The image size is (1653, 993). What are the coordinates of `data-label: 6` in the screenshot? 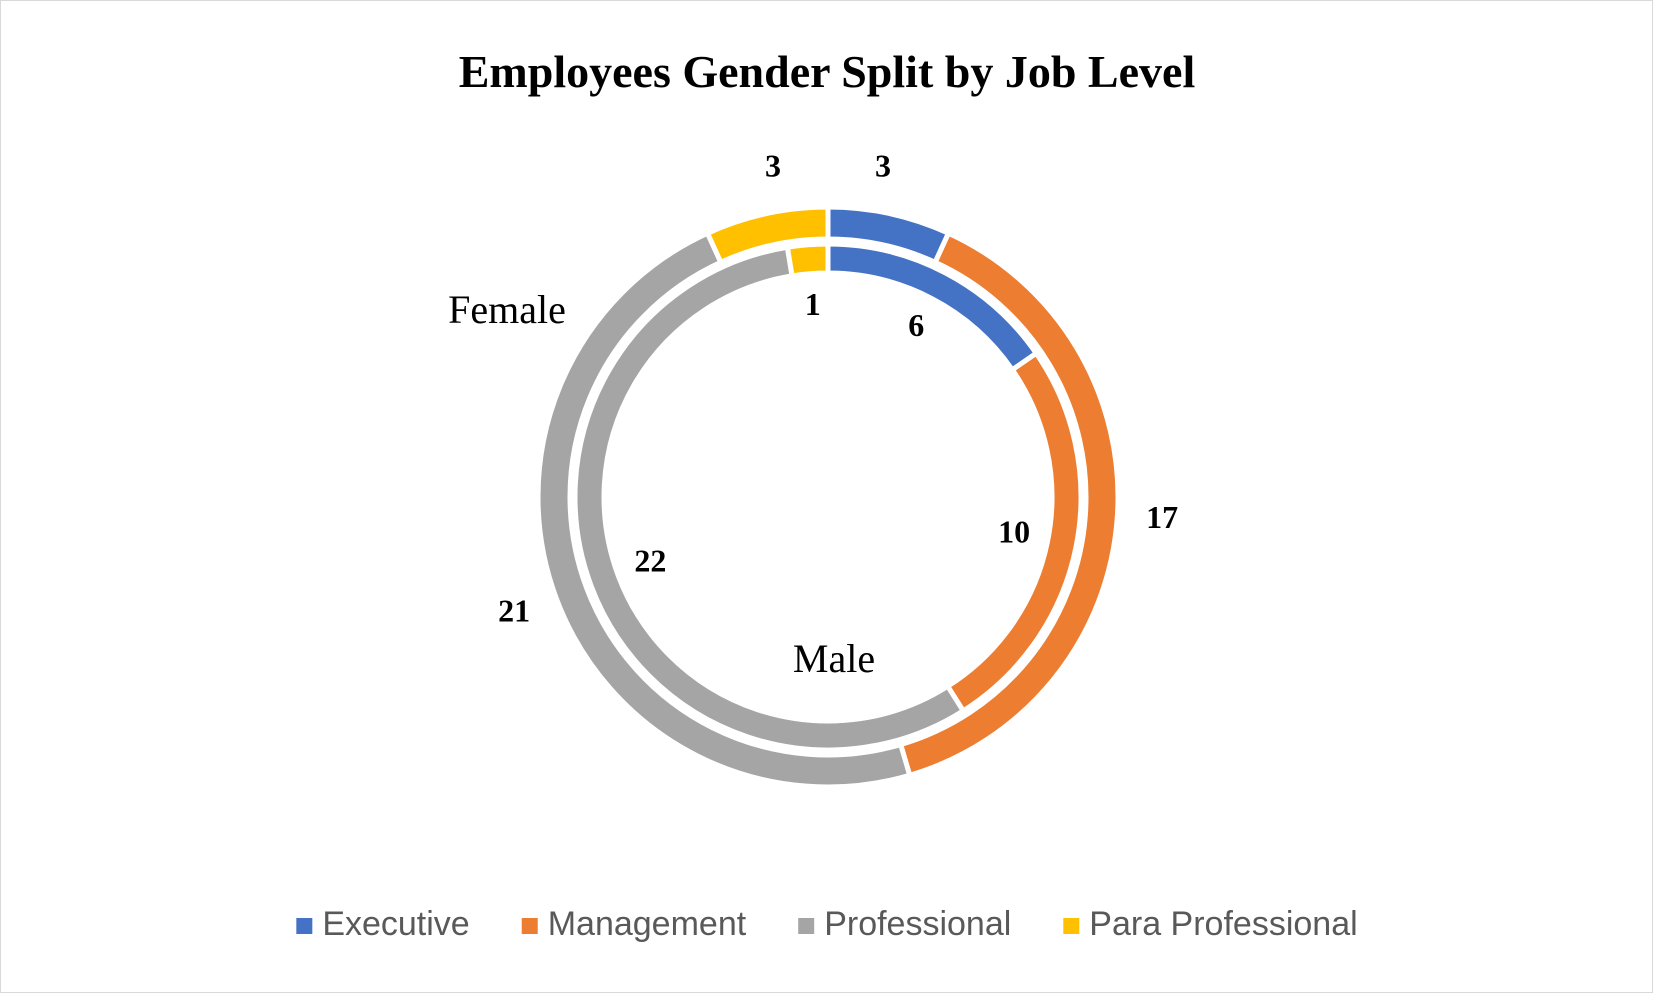 It's located at (916, 325).